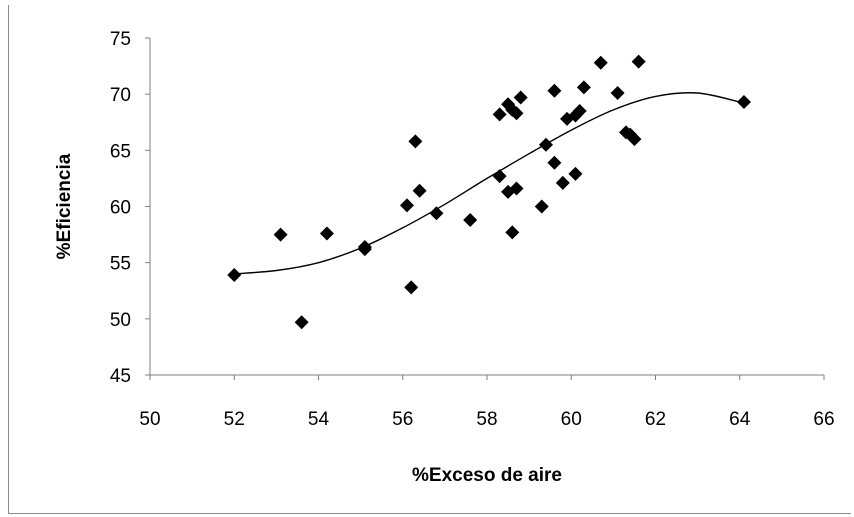 This screenshot has height=517, width=854. Describe the element at coordinates (120, 376) in the screenshot. I see `y-tick-label: 45` at that location.